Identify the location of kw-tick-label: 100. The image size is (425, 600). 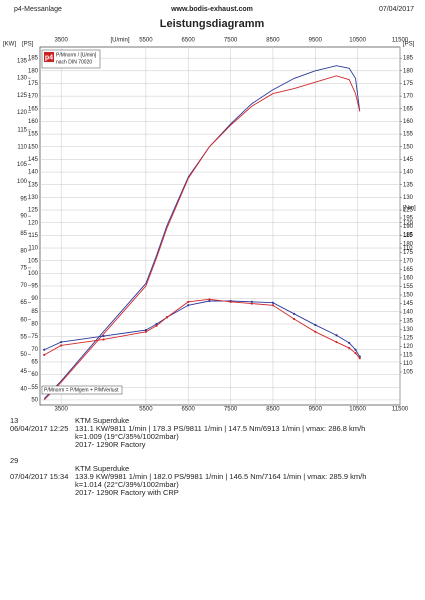
(22, 182).